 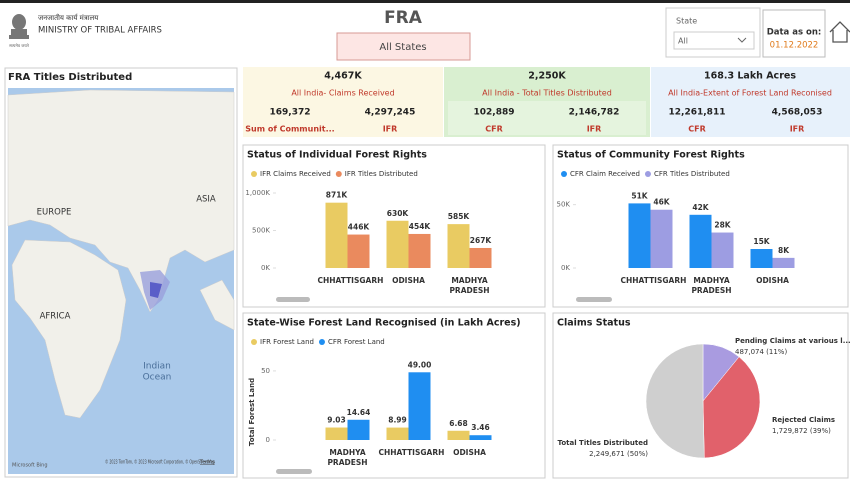 I want to click on data-label: 8.99, so click(x=397, y=420).